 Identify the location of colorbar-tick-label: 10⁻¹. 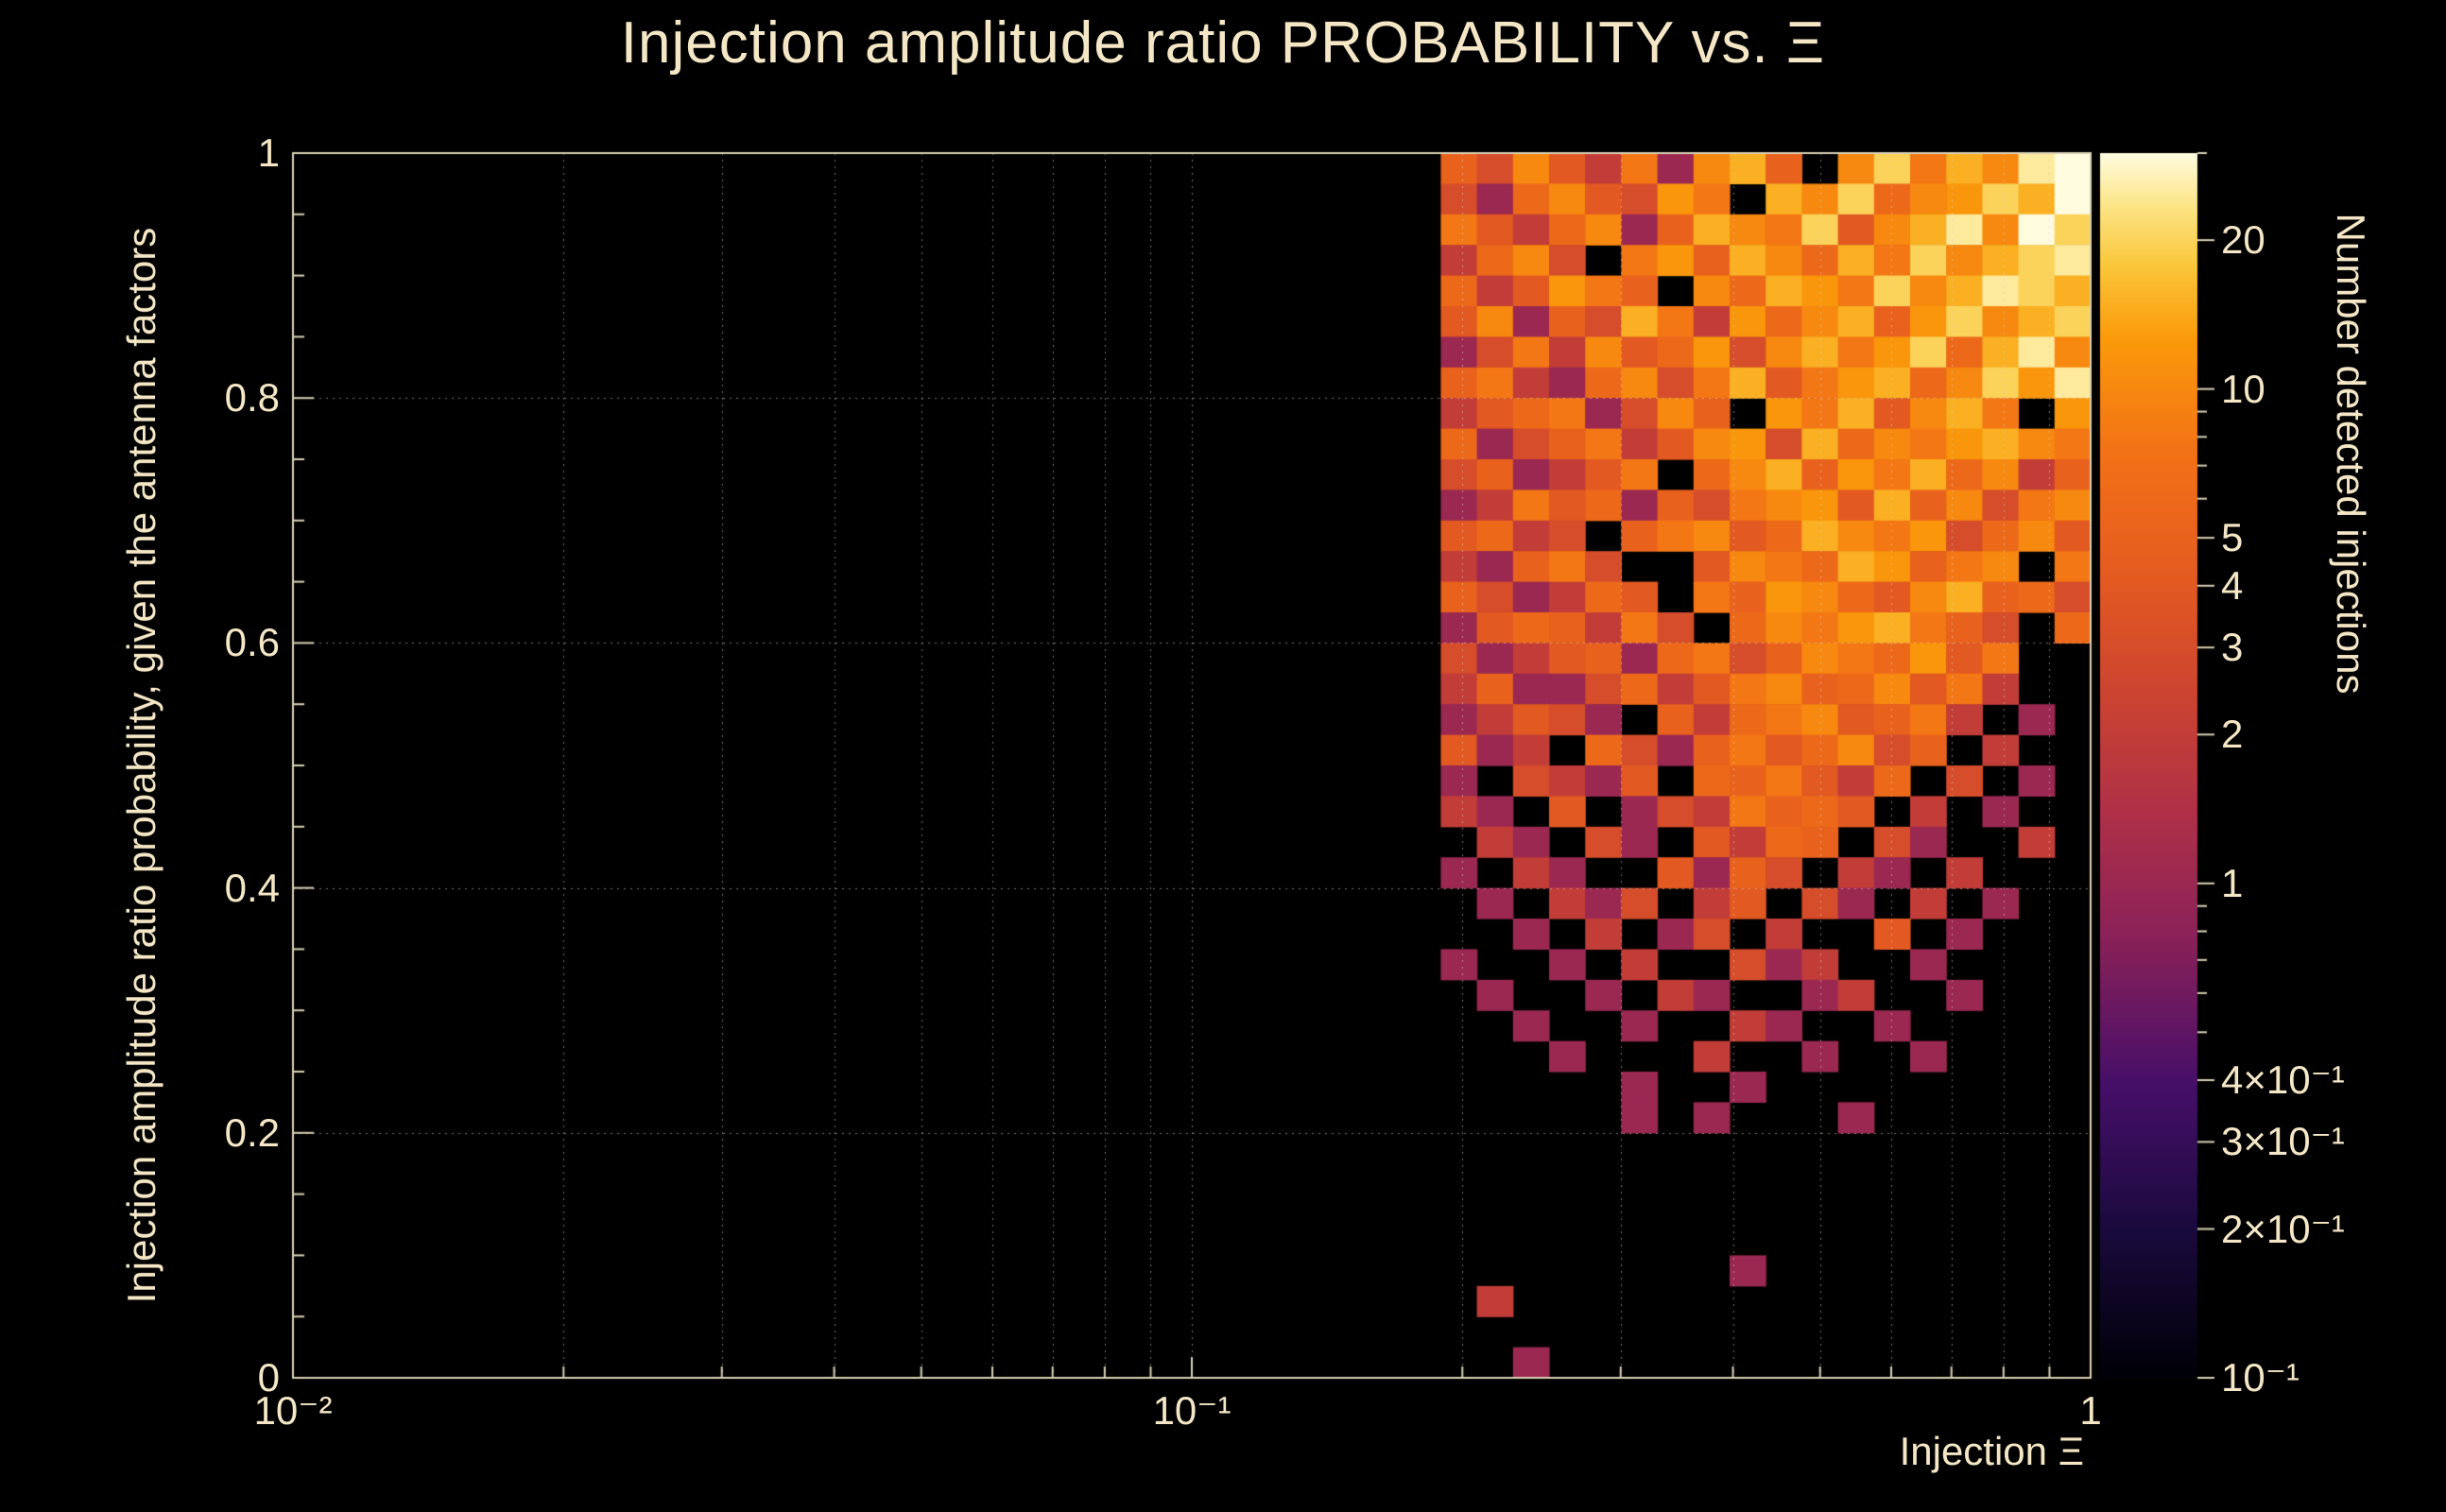
(2260, 1377).